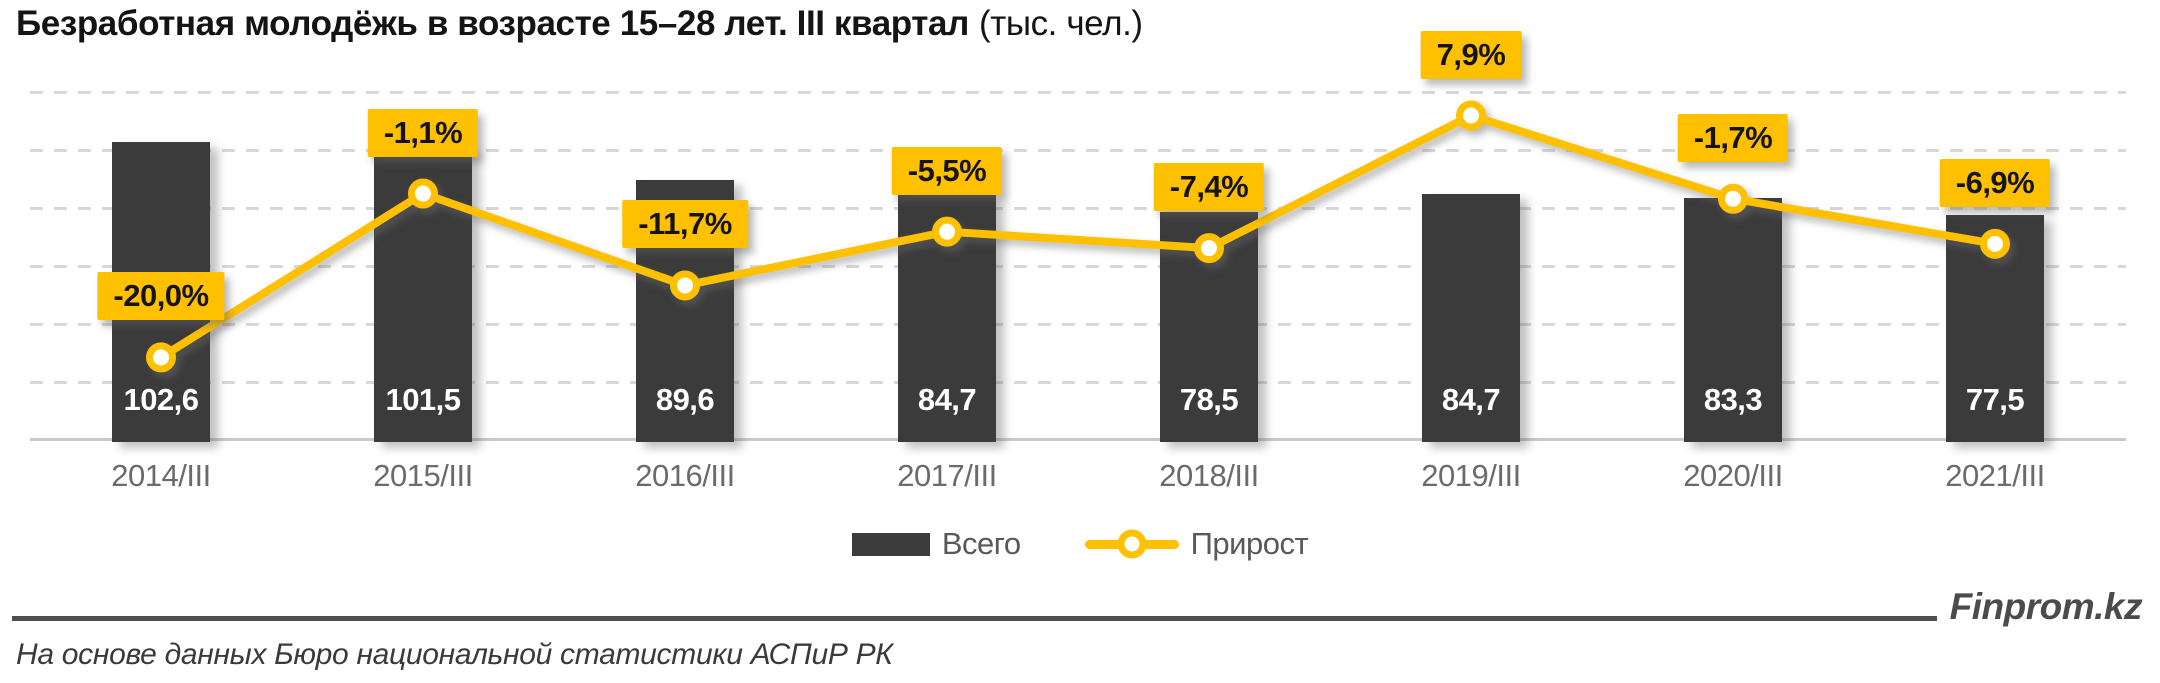  What do you see at coordinates (1733, 137) in the screenshot?
I see `growth-label: -1,7%` at bounding box center [1733, 137].